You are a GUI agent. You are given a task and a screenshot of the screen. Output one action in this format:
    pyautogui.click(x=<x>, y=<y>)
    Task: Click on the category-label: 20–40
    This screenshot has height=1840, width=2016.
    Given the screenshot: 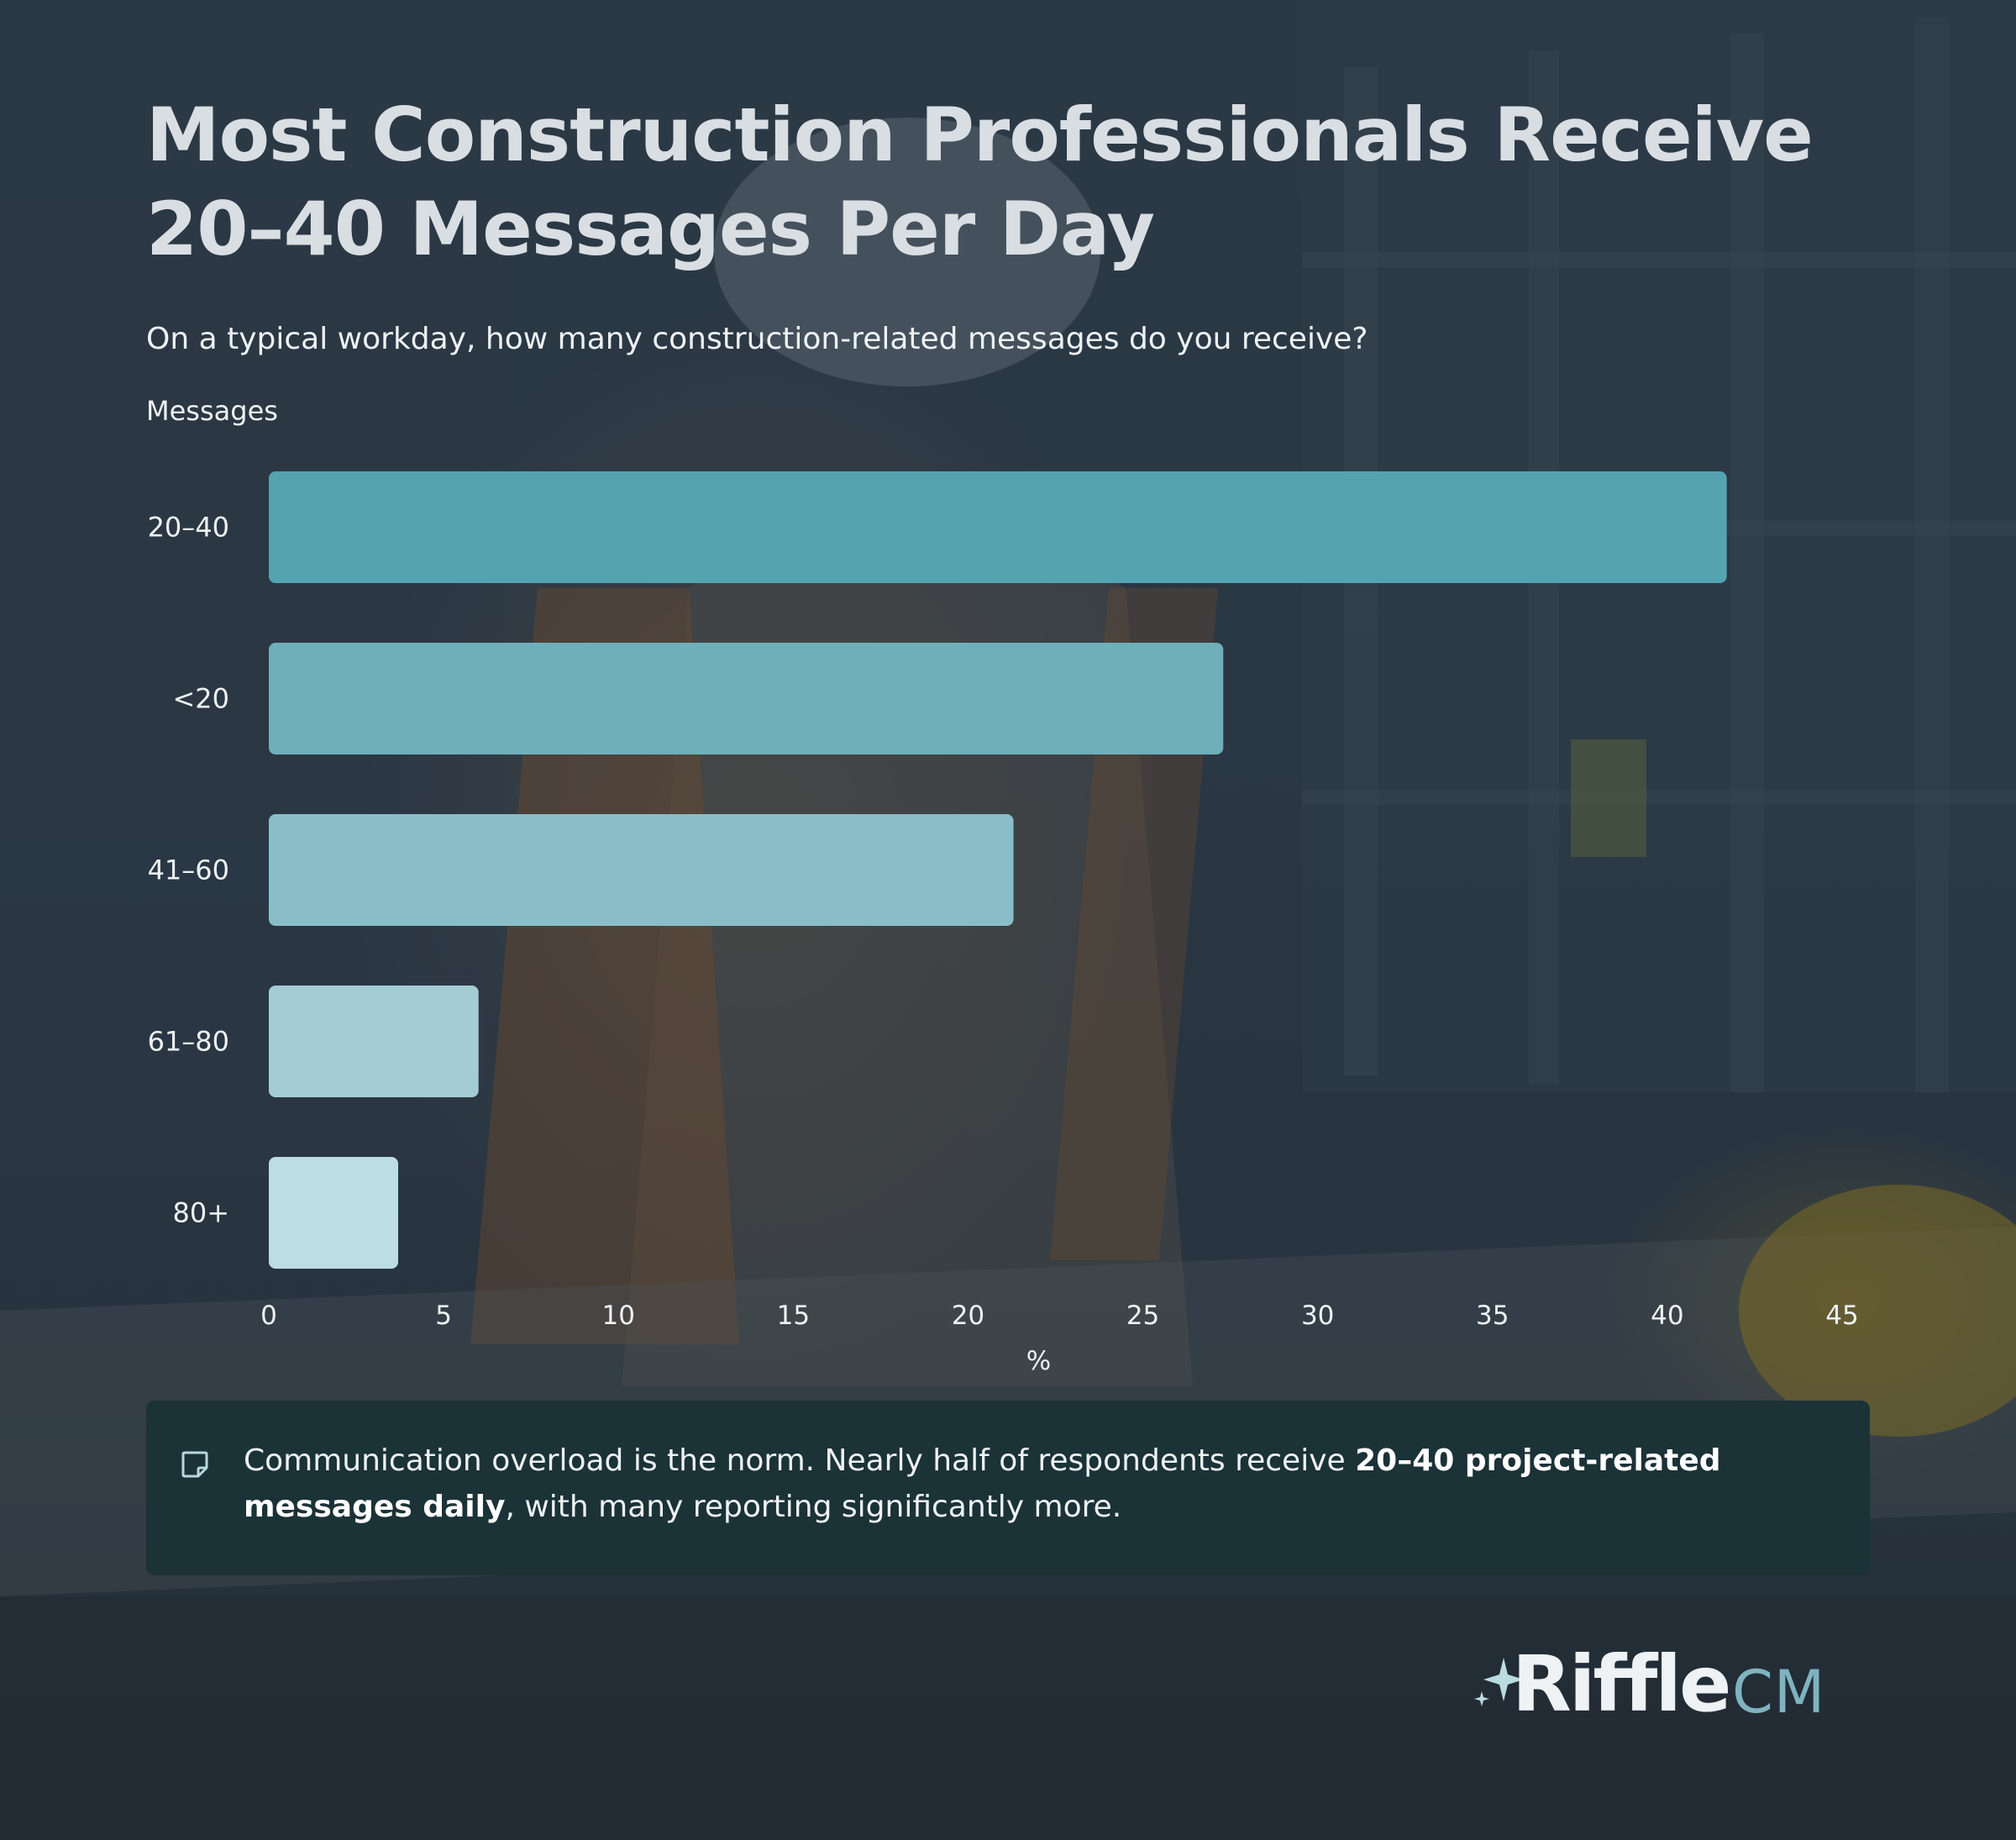 What is the action you would take?
    pyautogui.click(x=188, y=528)
    